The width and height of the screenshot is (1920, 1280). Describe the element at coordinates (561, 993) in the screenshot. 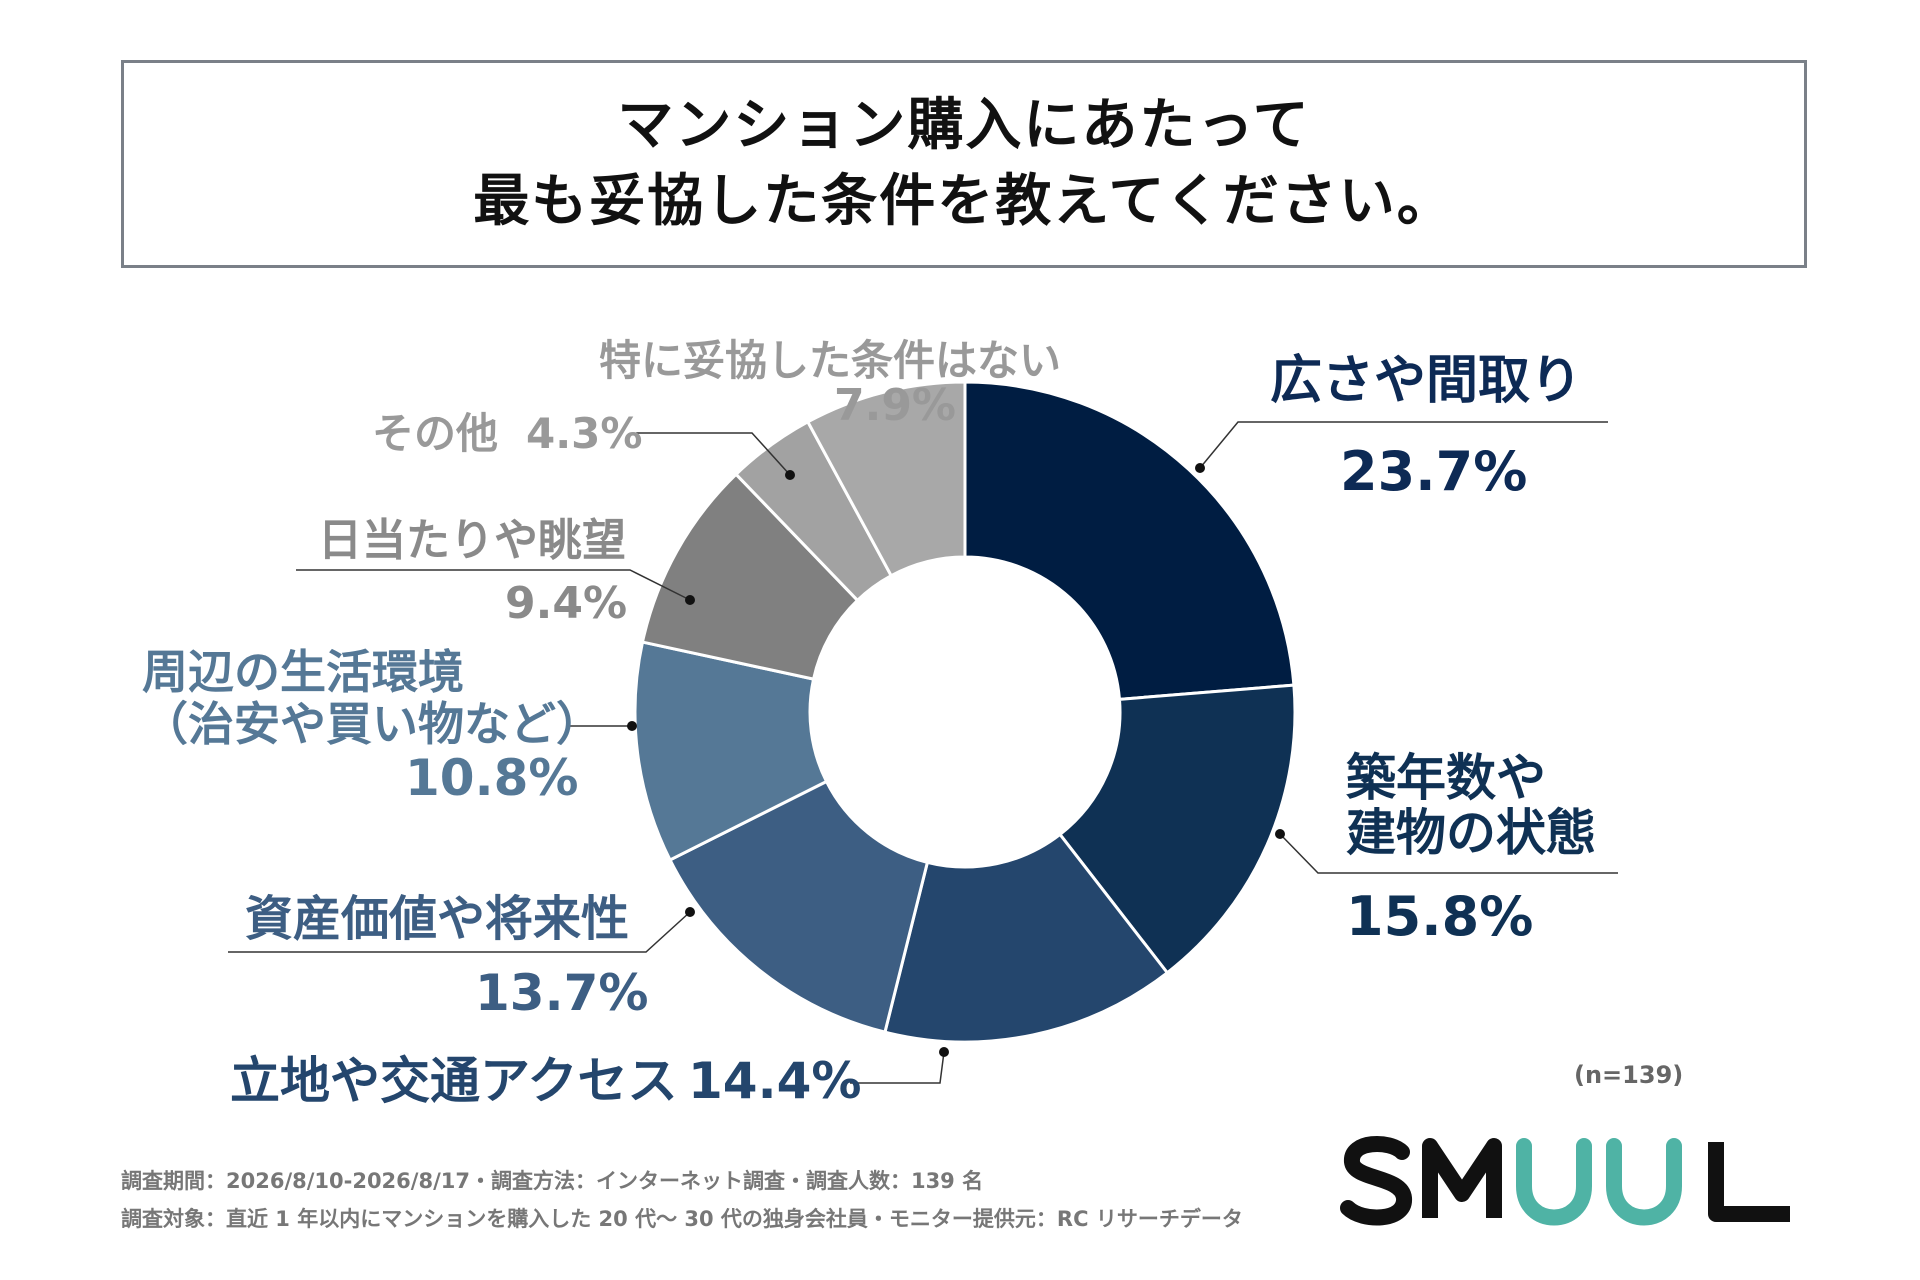

I see `slice-value-label-4: 13.7%` at that location.